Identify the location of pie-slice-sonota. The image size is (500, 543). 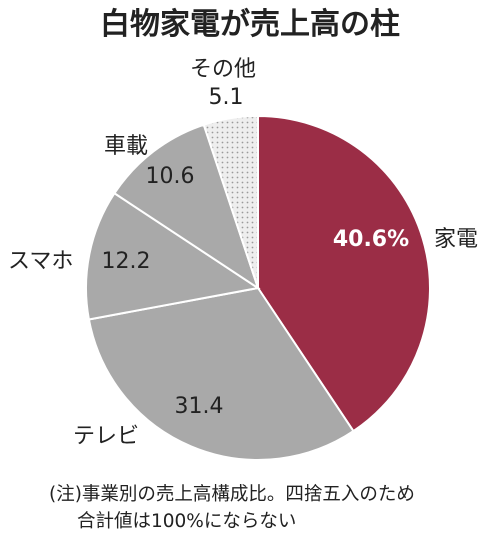
(230, 201).